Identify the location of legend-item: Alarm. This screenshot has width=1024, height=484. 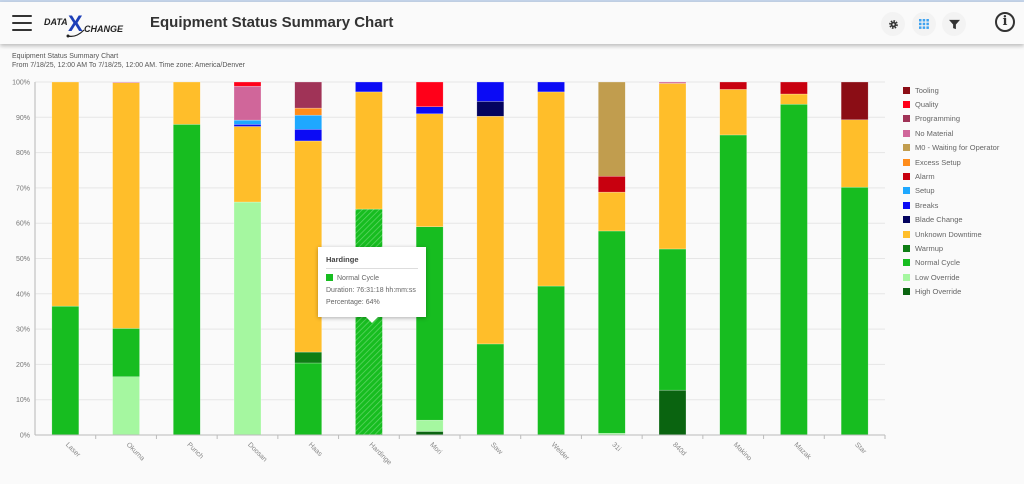
(951, 176).